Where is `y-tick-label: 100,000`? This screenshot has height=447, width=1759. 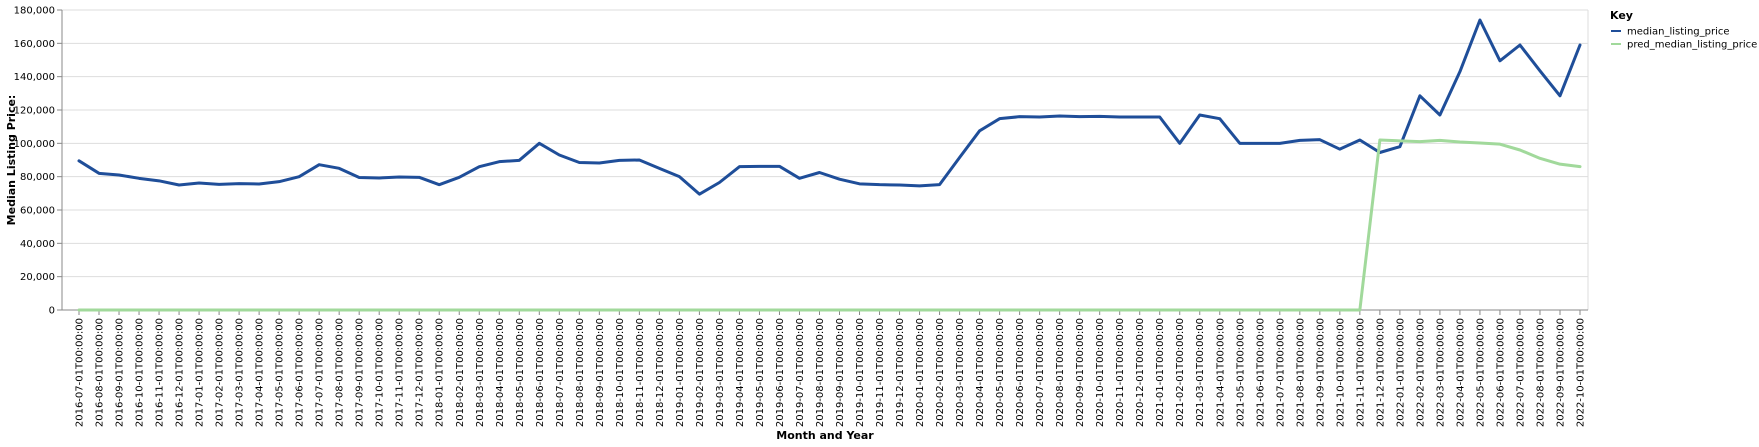
y-tick-label: 100,000 is located at coordinates (34, 144).